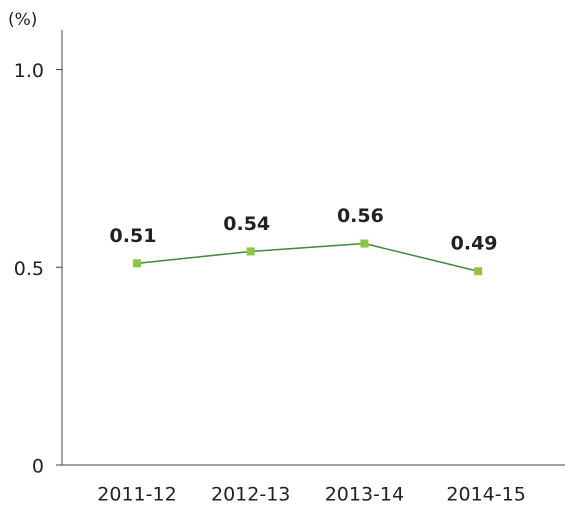  Describe the element at coordinates (29, 269) in the screenshot. I see `y-tick-label: 0.5` at that location.